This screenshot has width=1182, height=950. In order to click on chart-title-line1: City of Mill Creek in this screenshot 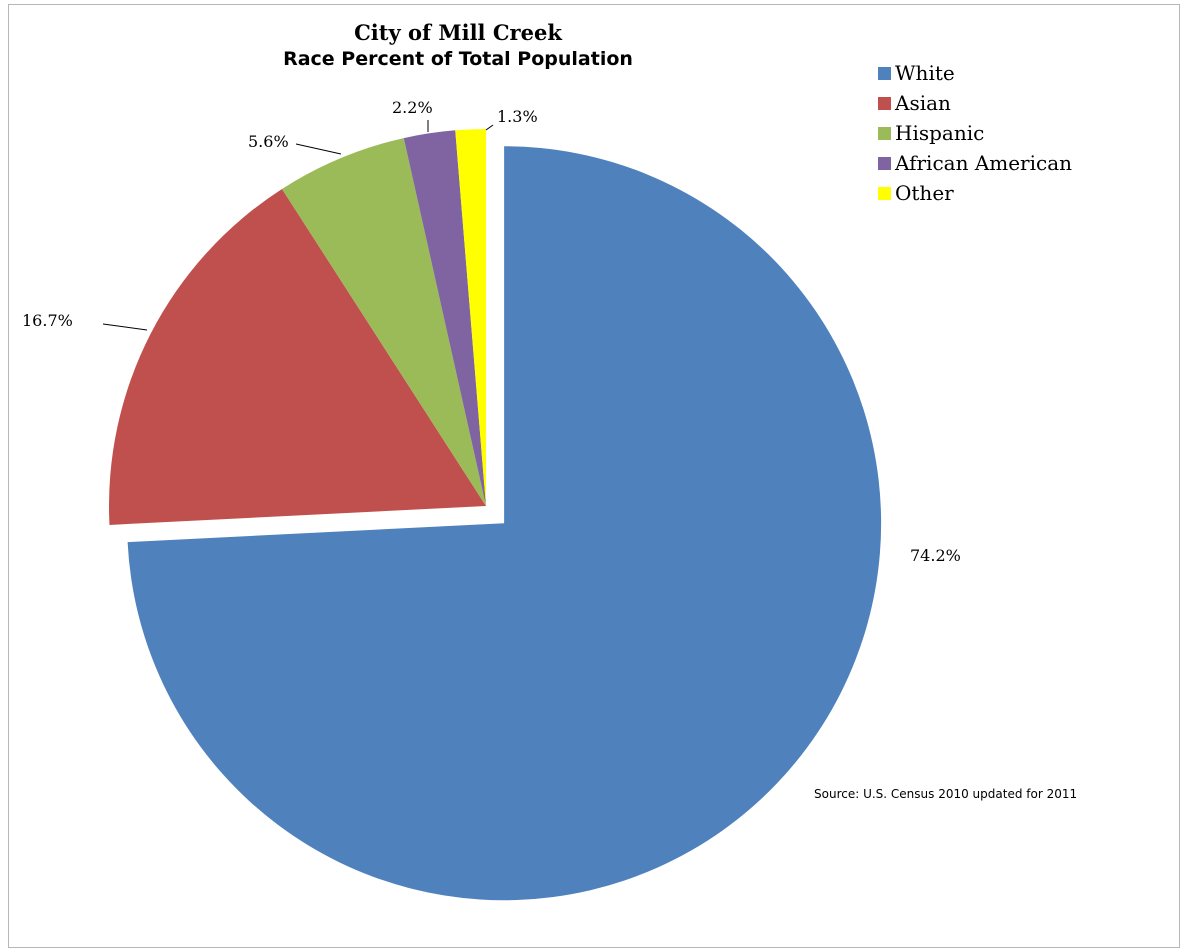, I will do `click(458, 32)`.